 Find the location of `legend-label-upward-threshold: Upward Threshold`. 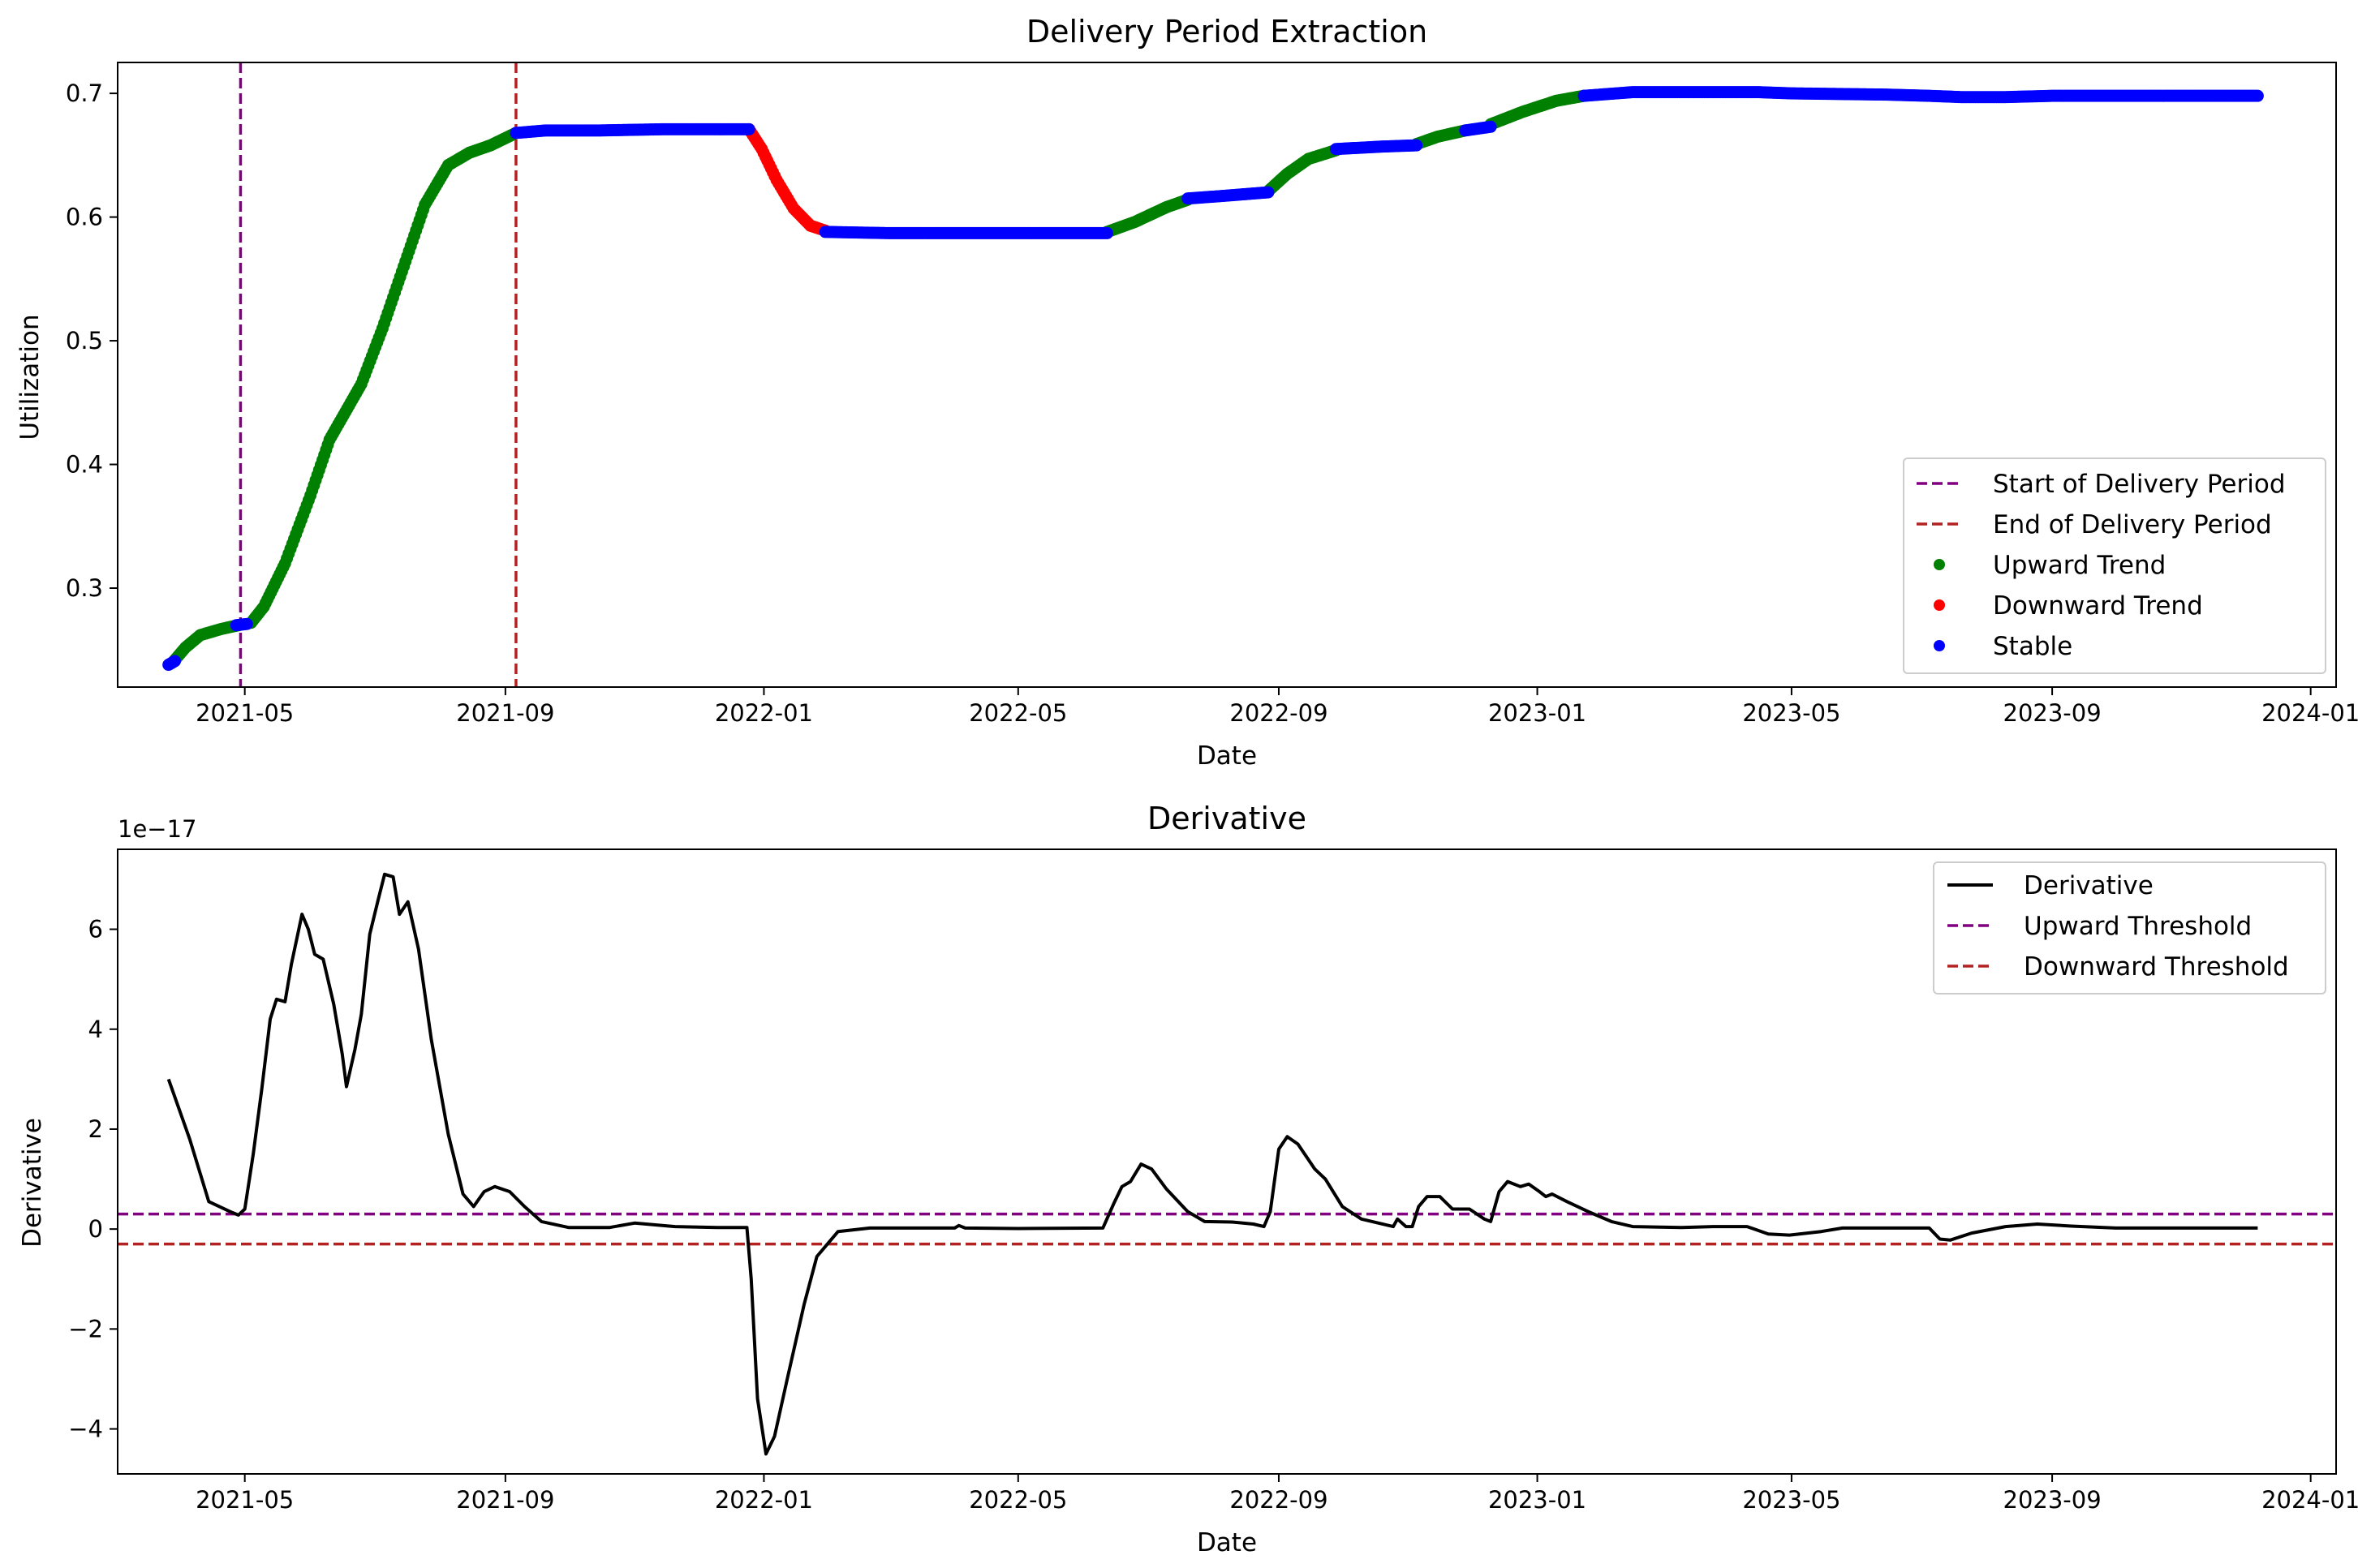

legend-label-upward-threshold: Upward Threshold is located at coordinates (2138, 926).